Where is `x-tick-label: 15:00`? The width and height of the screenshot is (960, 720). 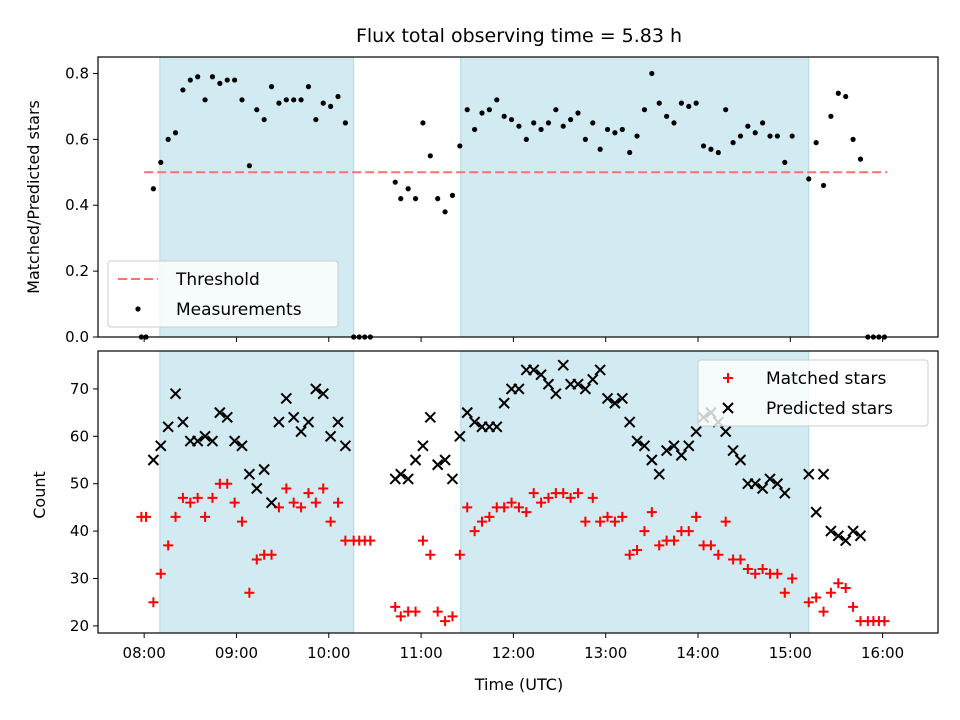 x-tick-label: 15:00 is located at coordinates (790, 653).